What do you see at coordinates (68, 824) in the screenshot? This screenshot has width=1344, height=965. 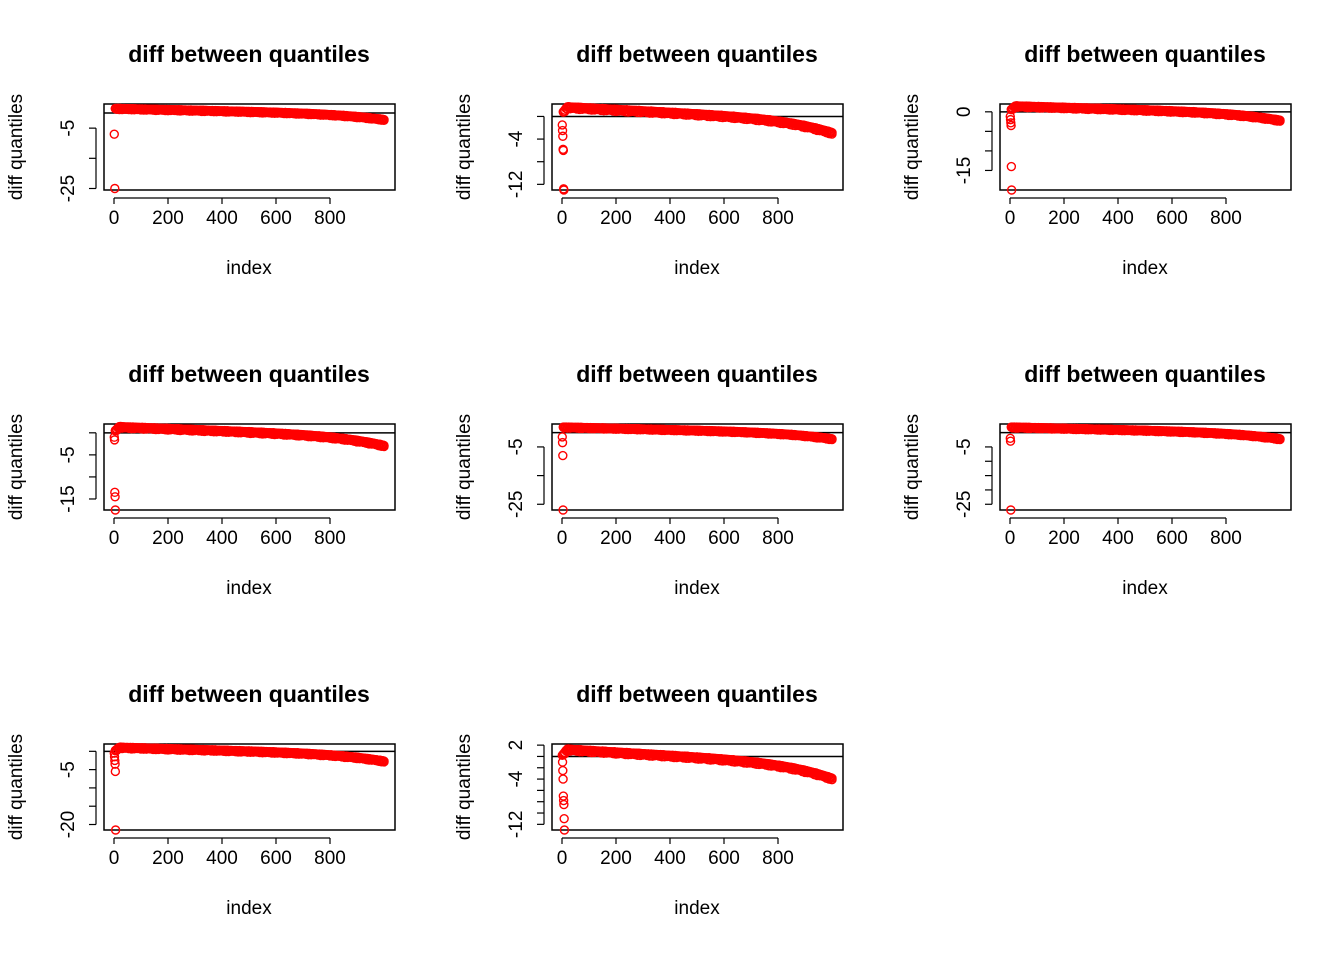 I see `y-tick-label: -20` at bounding box center [68, 824].